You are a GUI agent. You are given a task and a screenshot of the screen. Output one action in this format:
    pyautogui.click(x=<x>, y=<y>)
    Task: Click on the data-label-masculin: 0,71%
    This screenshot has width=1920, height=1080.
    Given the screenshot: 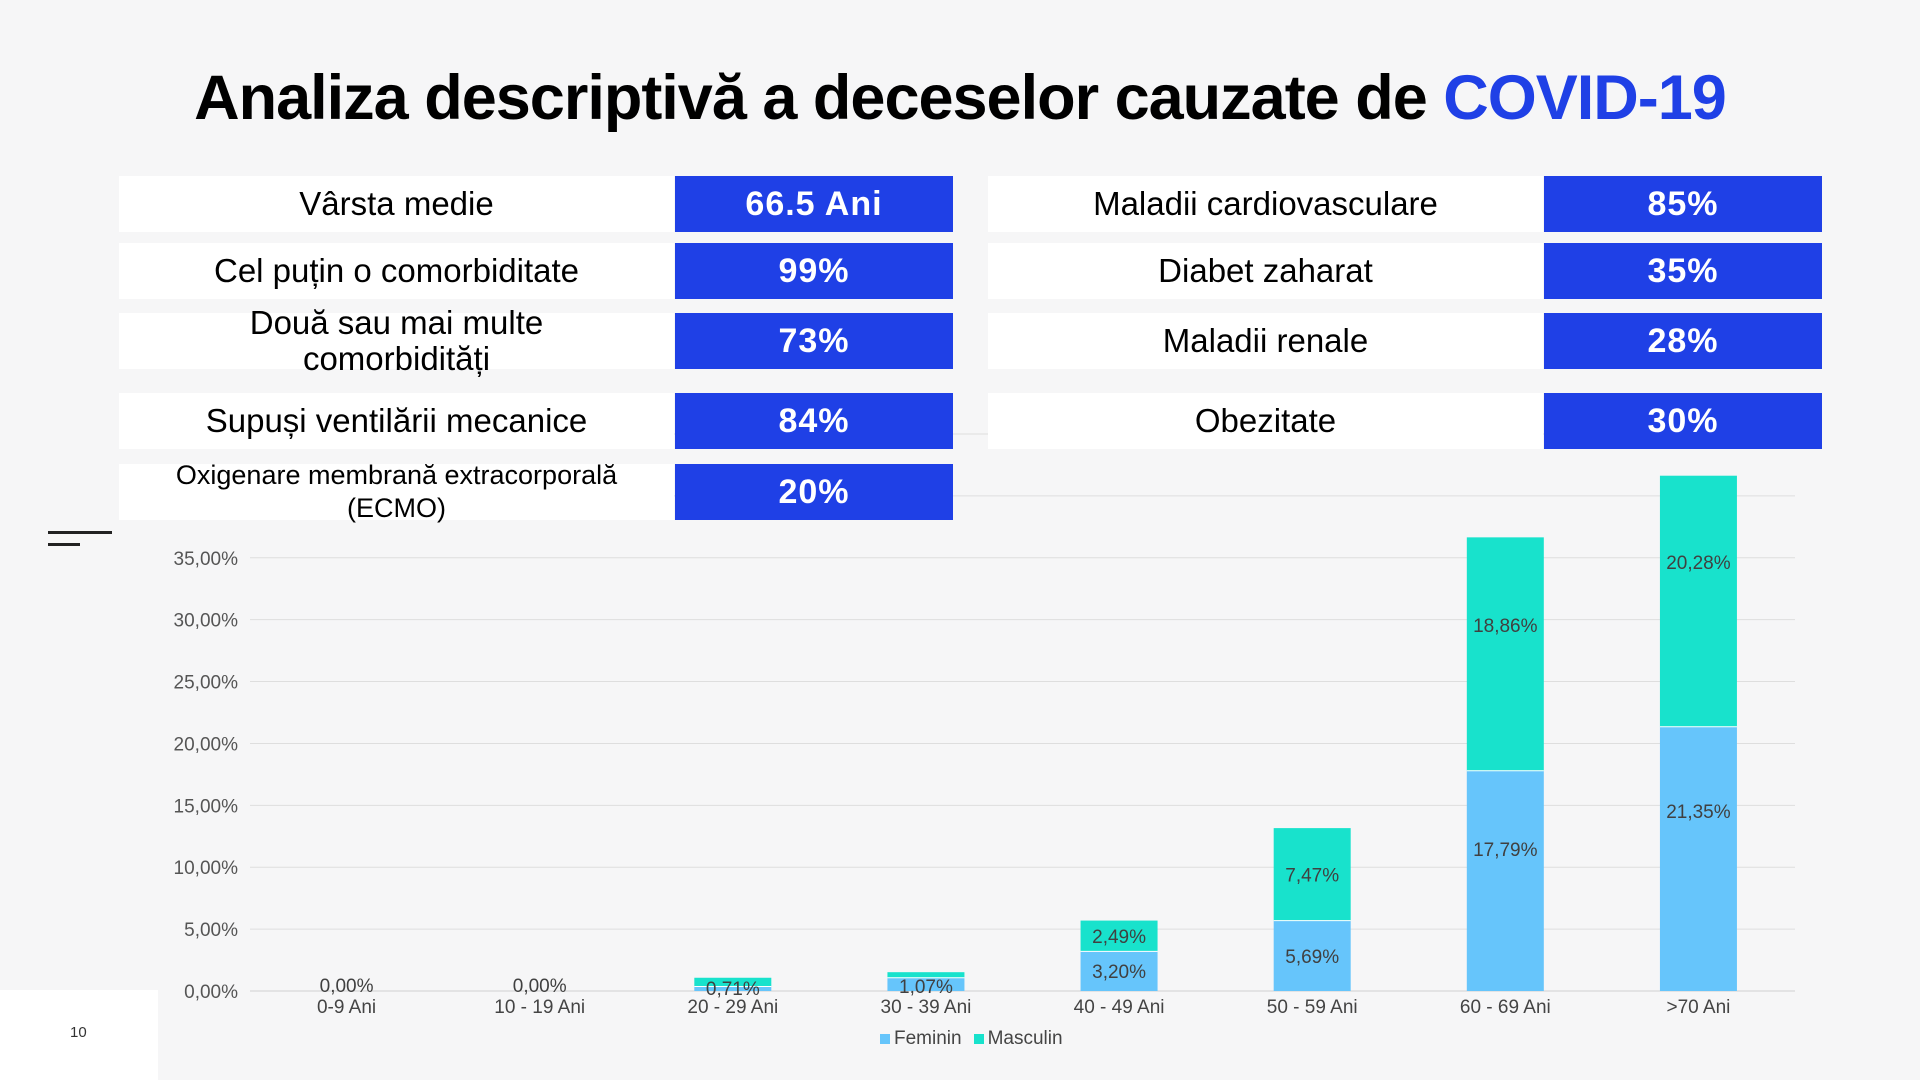 What is the action you would take?
    pyautogui.click(x=733, y=989)
    